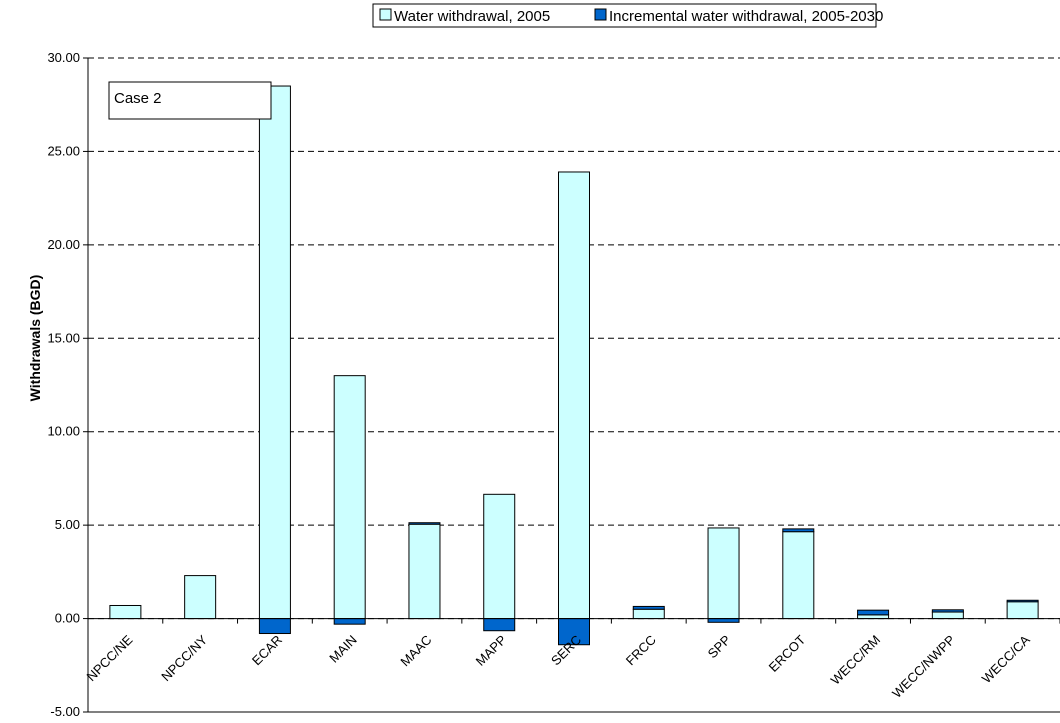 The height and width of the screenshot is (723, 1060). Describe the element at coordinates (923, 666) in the screenshot. I see `x-tick-label: WECC/NWPP` at that location.